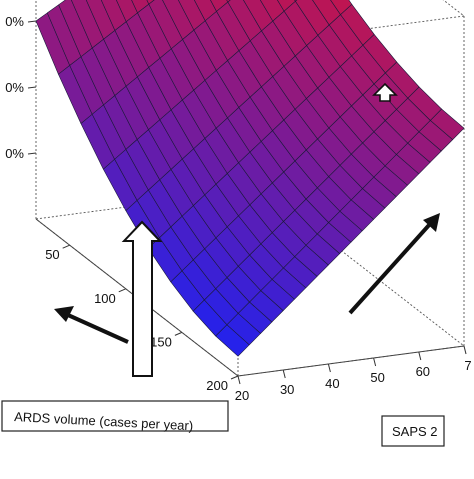  I want to click on x-axis-title-box: ARDS volume (cases per year), so click(115, 416).